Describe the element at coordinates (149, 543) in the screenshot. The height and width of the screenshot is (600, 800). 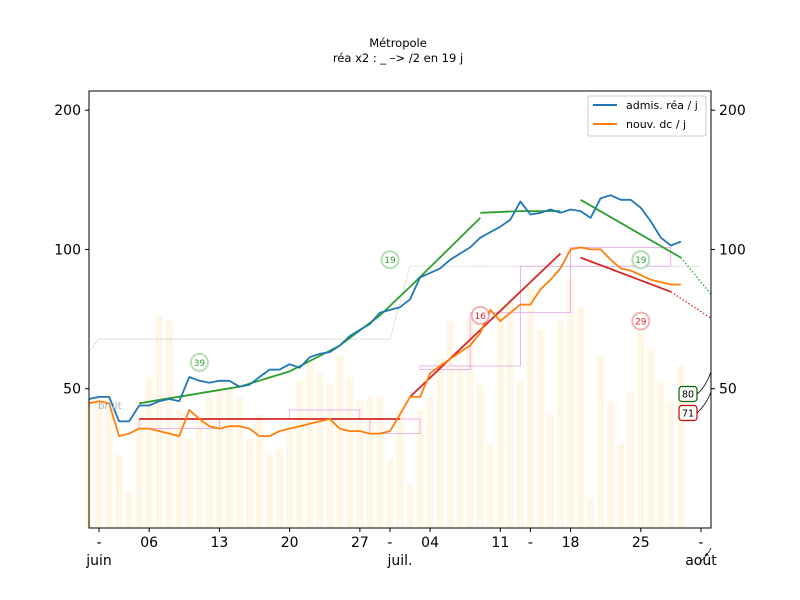
I see `x-tick-label: 06` at that location.